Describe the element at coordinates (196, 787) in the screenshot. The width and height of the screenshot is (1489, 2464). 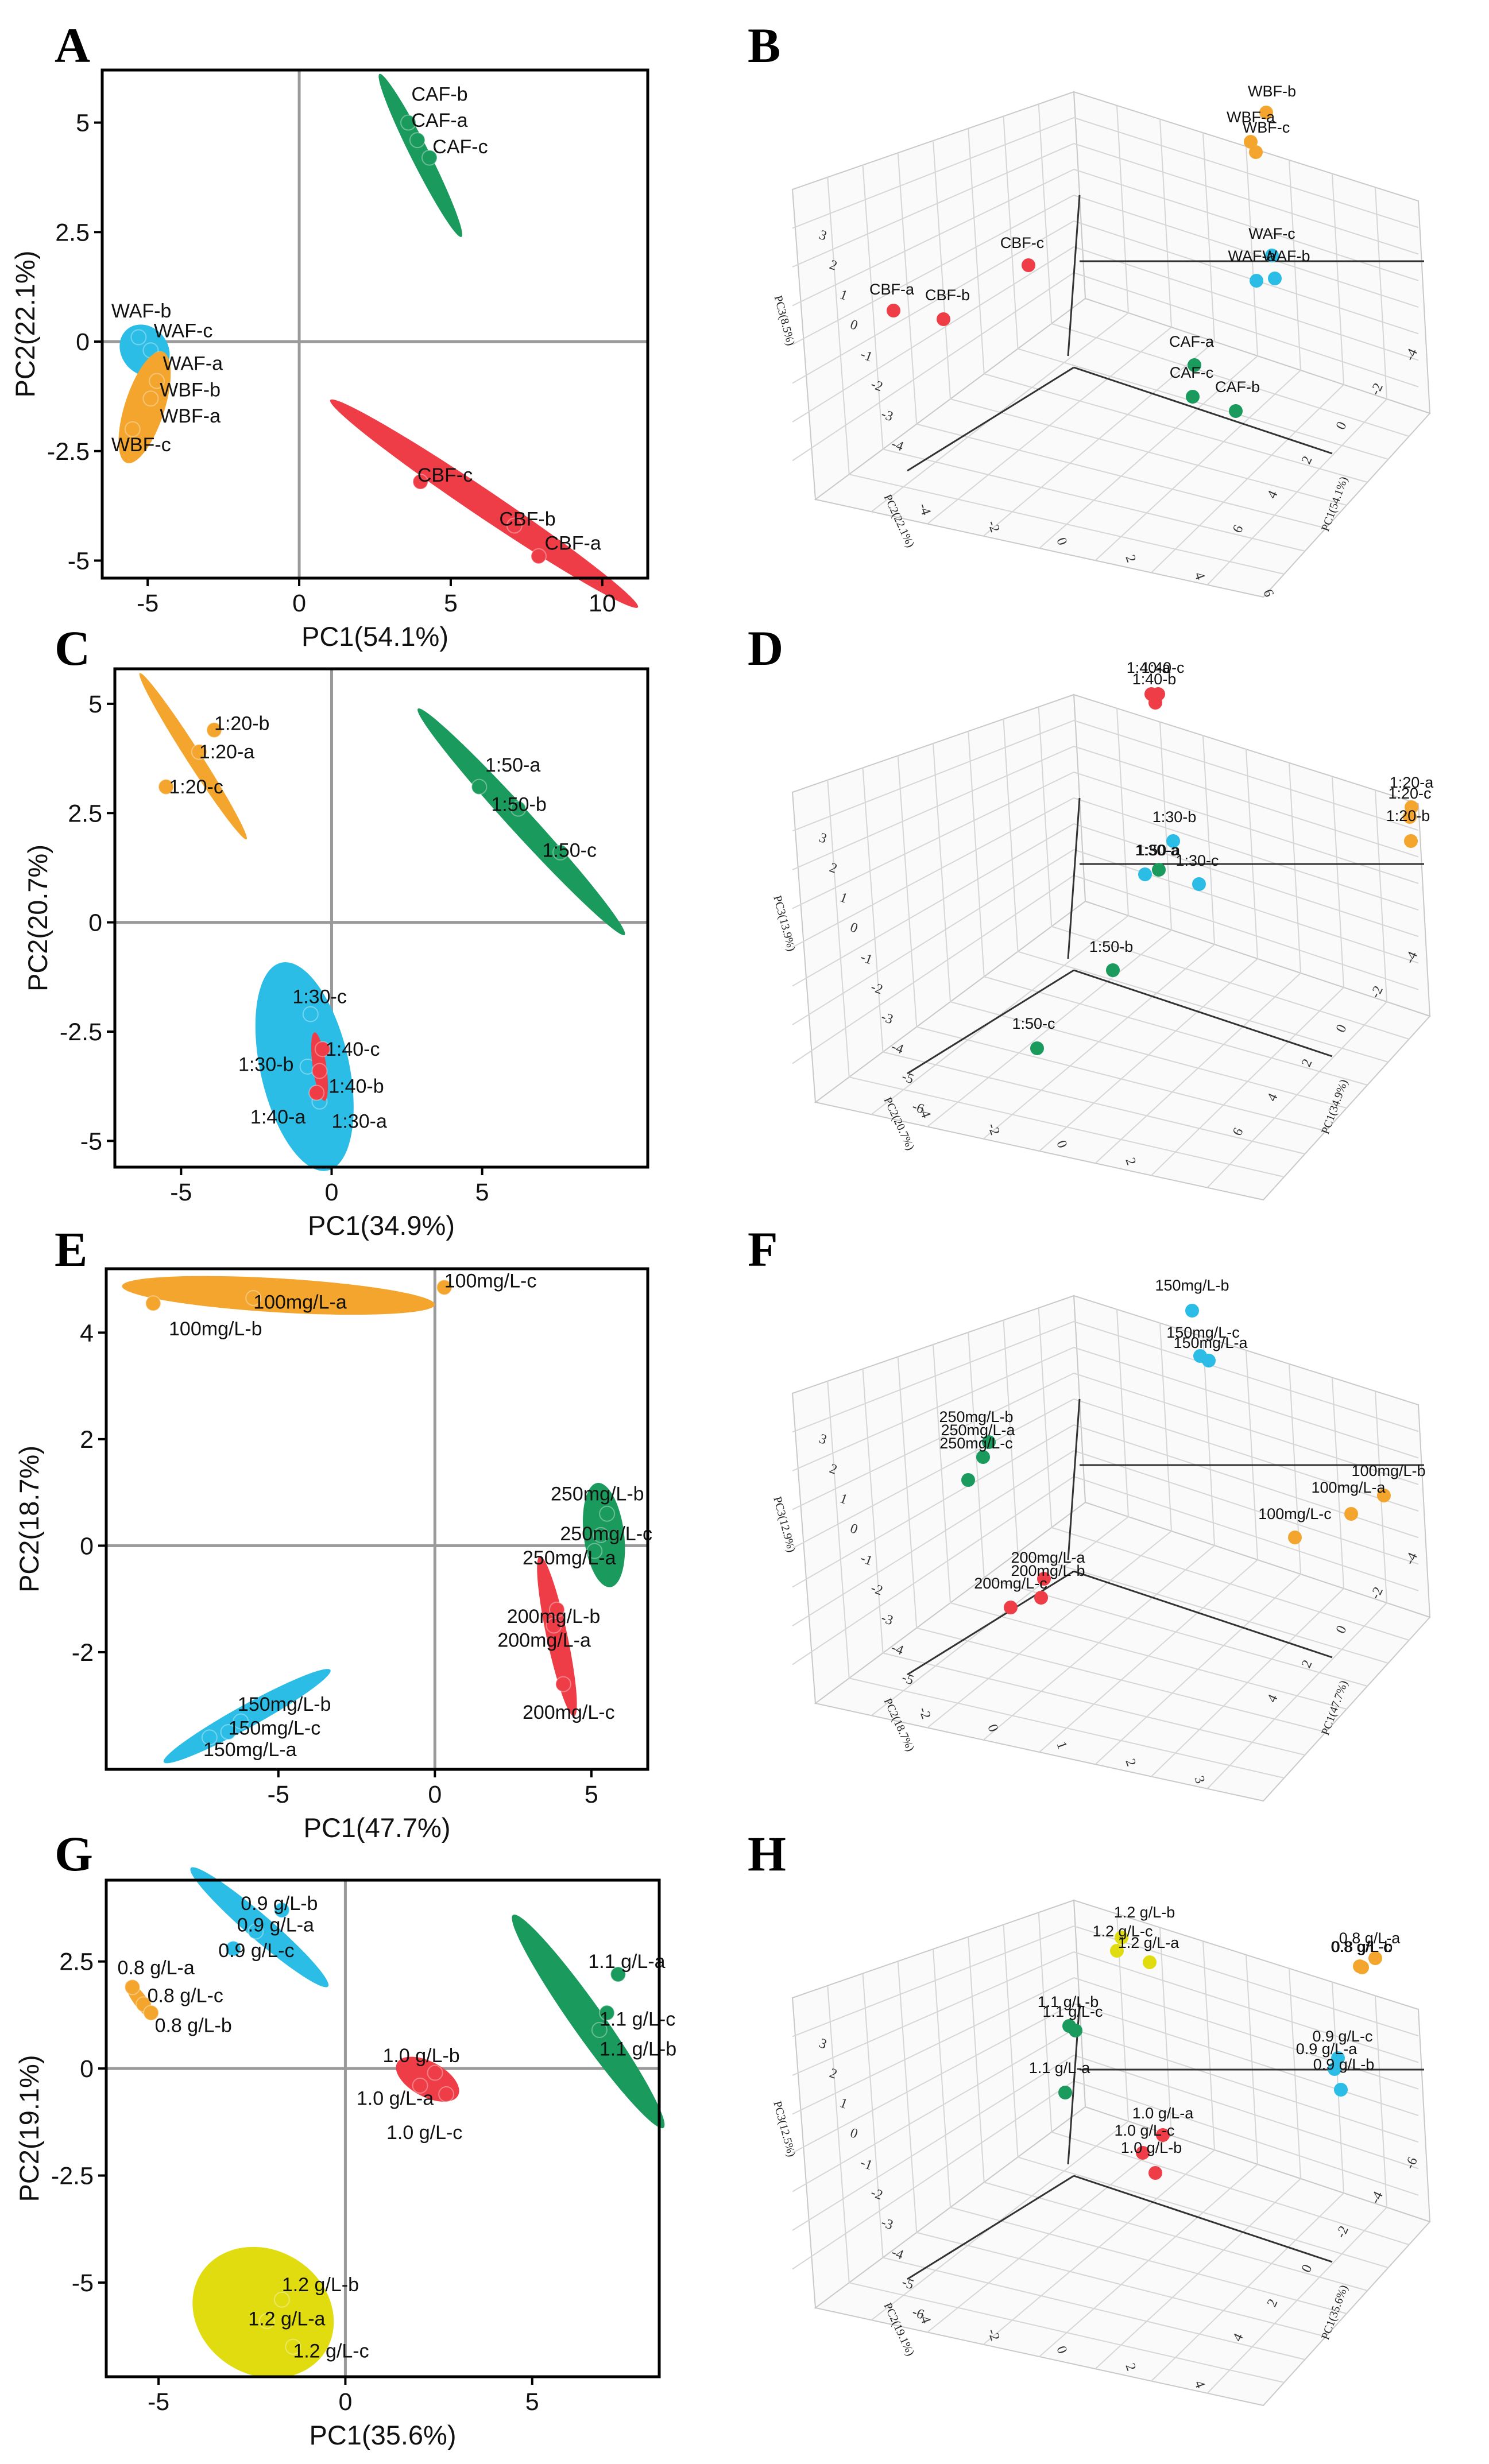
I see `data-label: 1:20-c` at that location.